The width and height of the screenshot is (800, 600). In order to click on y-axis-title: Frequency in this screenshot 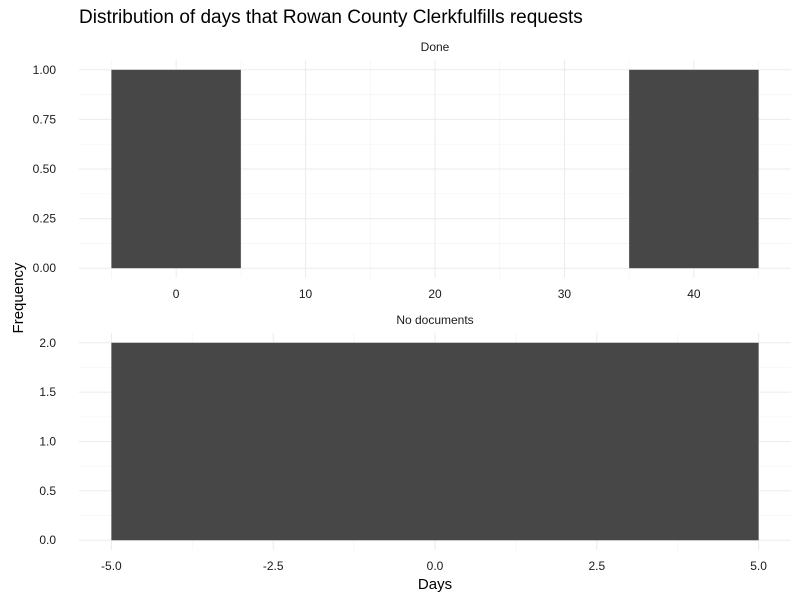, I will do `click(18, 297)`.